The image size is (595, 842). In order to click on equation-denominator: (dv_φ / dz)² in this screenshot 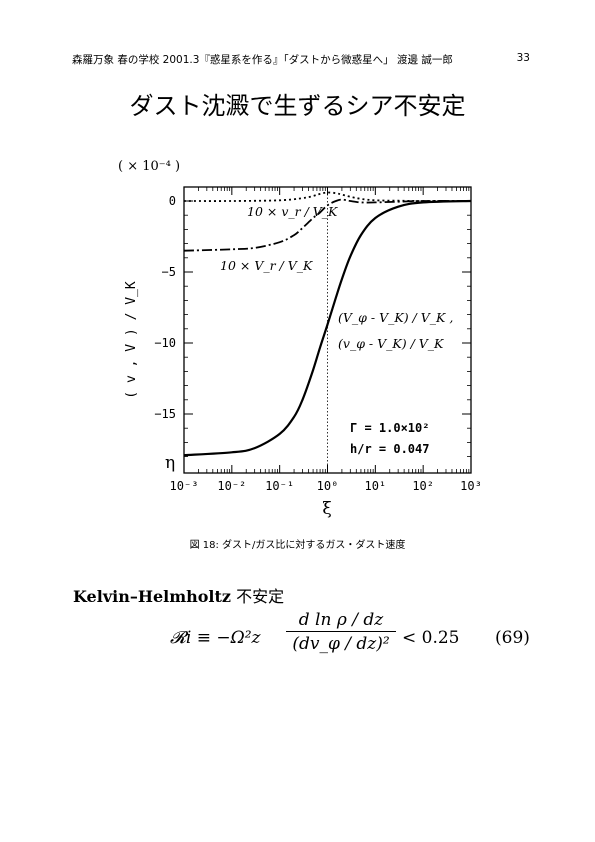, I will do `click(341, 644)`.